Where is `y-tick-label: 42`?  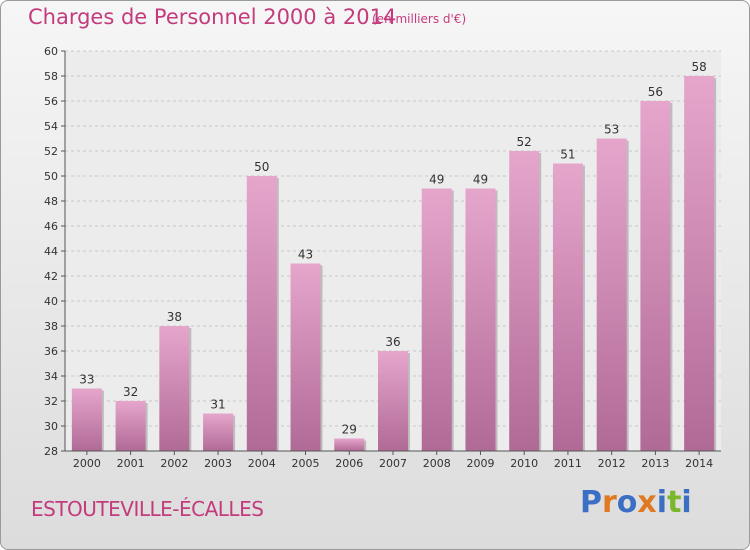
y-tick-label: 42 is located at coordinates (51, 276).